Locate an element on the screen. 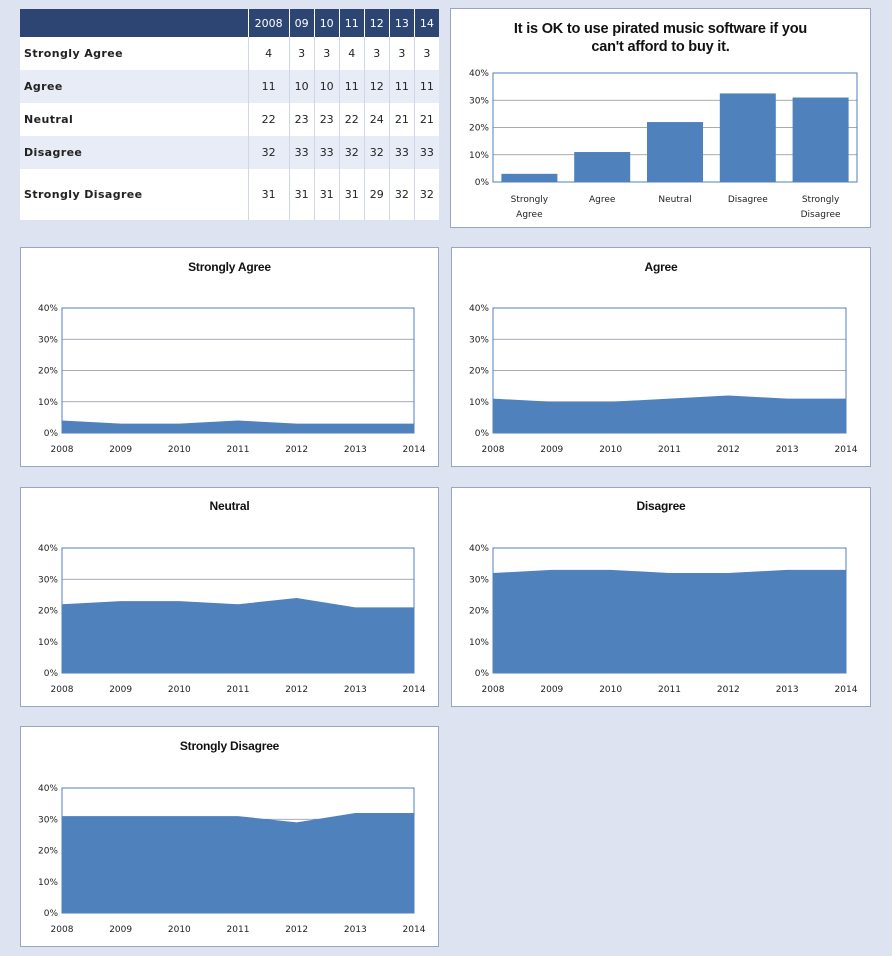  table-cell: 24 is located at coordinates (376, 119).